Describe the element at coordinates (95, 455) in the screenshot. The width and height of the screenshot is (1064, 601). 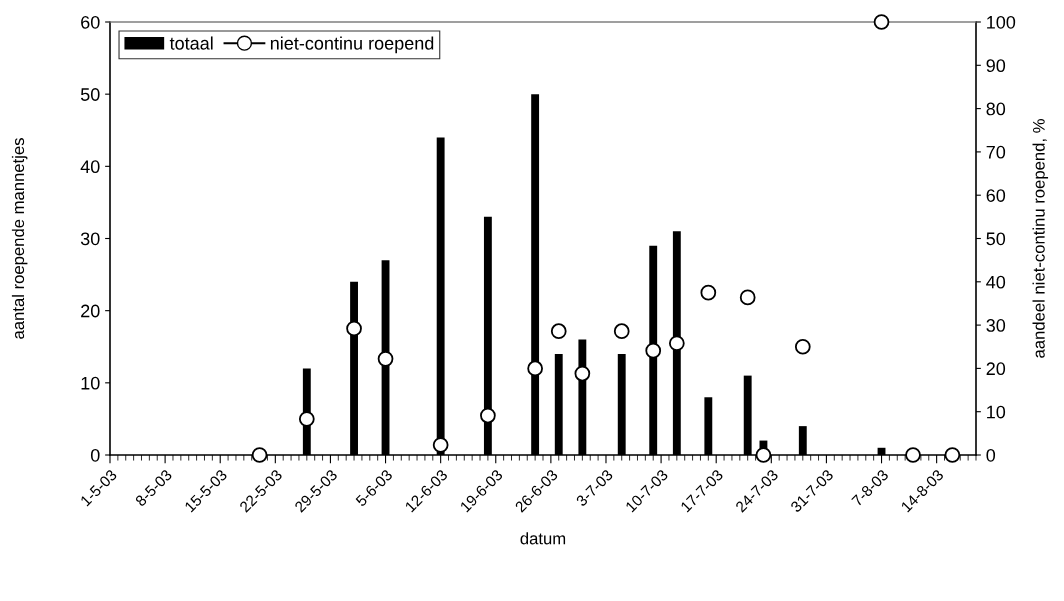
I see `y-tick-label: 0` at that location.